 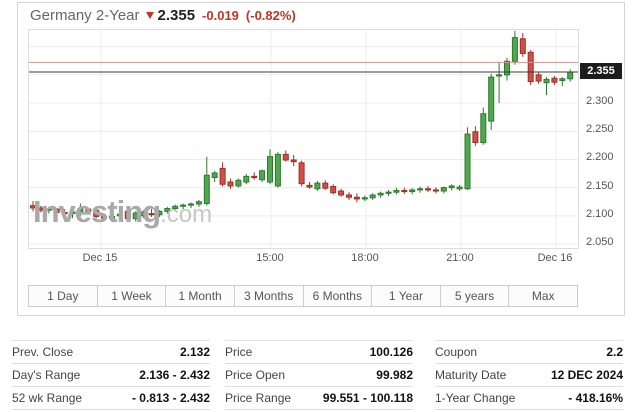 What do you see at coordinates (614, 352) in the screenshot?
I see `stat-value: 2.2` at bounding box center [614, 352].